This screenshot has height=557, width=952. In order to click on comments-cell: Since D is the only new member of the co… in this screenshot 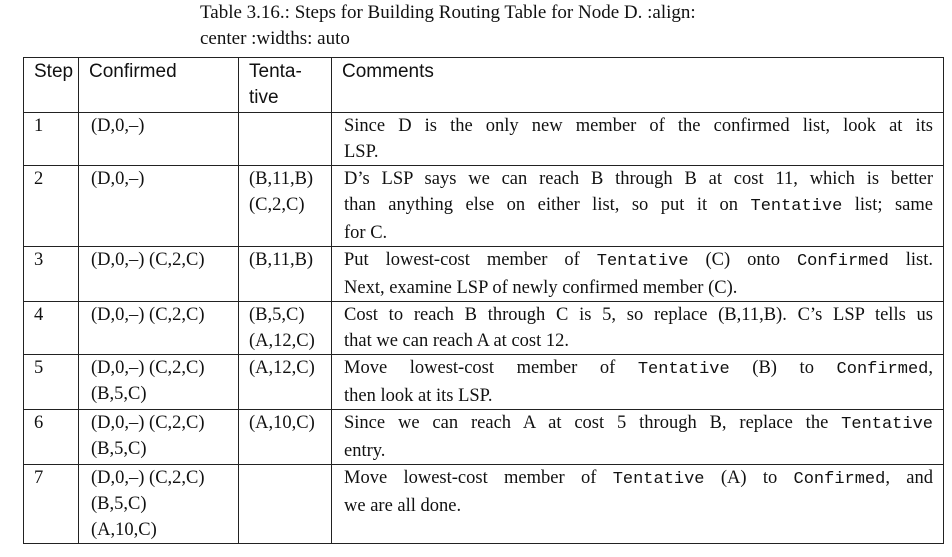, I will do `click(637, 139)`.